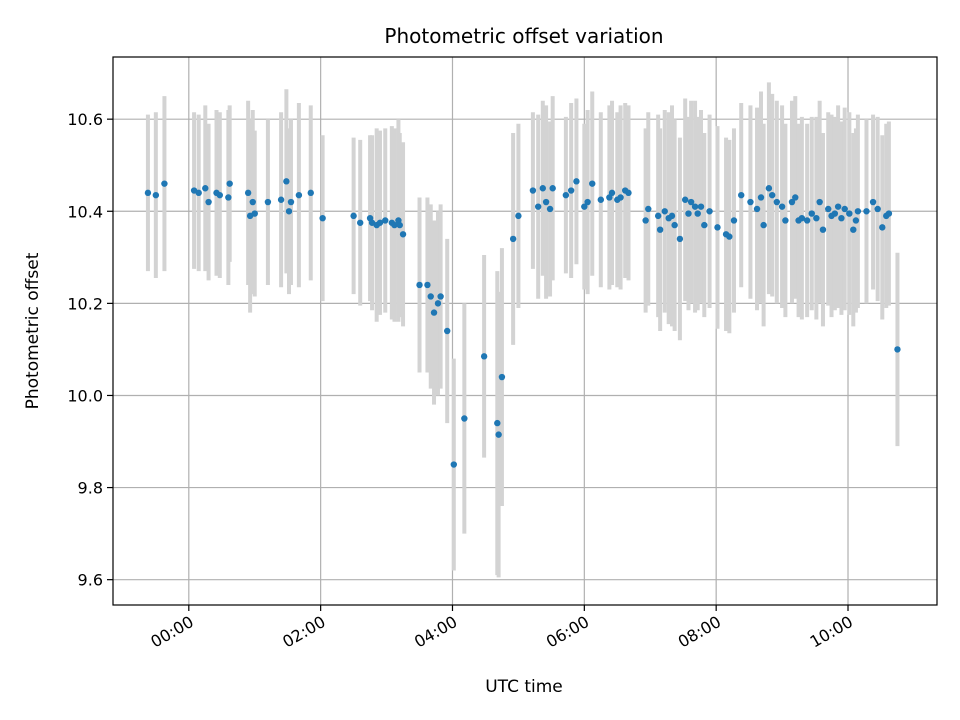 The image size is (960, 720). I want to click on y-tick-label: 9.8, so click(90, 488).